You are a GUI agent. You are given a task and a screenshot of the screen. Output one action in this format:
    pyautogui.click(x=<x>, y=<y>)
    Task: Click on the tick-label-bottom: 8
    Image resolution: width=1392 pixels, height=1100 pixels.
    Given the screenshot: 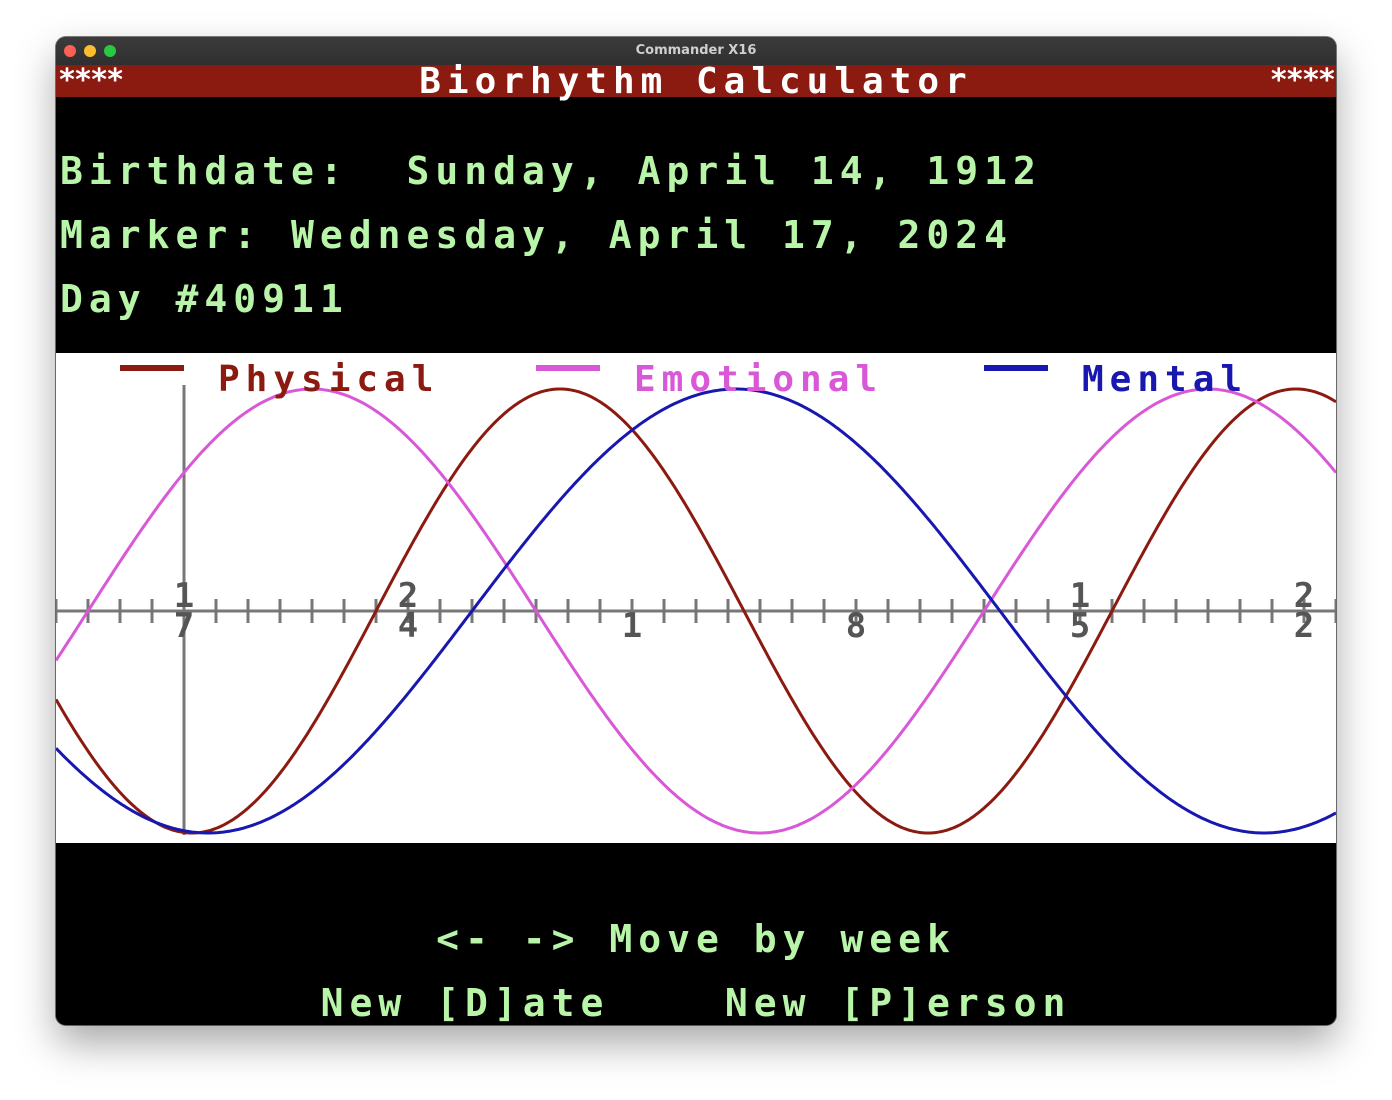 What is the action you would take?
    pyautogui.click(x=856, y=626)
    